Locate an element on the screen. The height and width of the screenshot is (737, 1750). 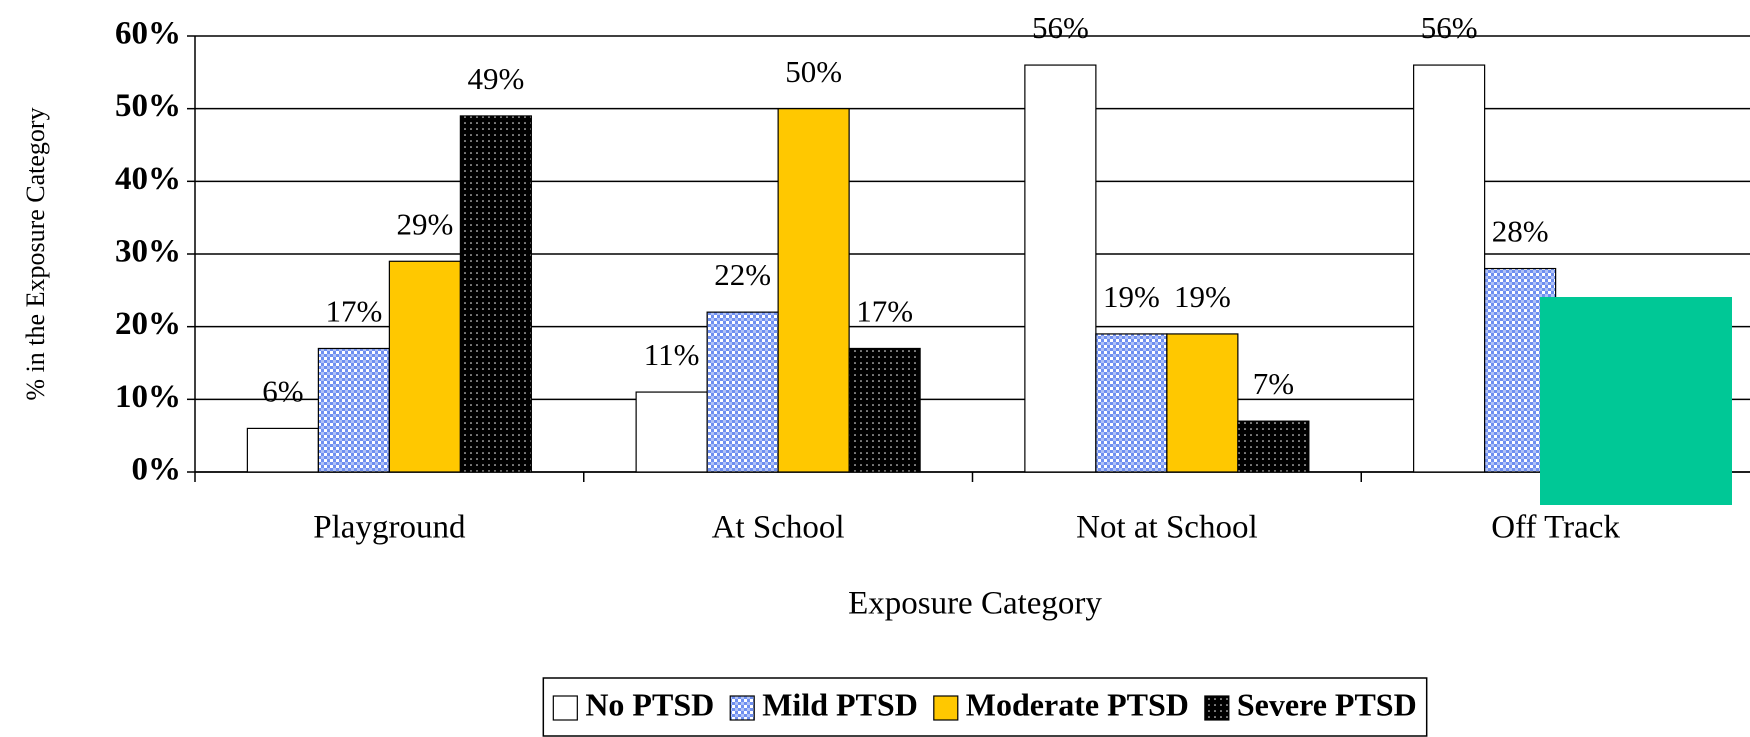
legend-label: No PTSD is located at coordinates (649, 704).